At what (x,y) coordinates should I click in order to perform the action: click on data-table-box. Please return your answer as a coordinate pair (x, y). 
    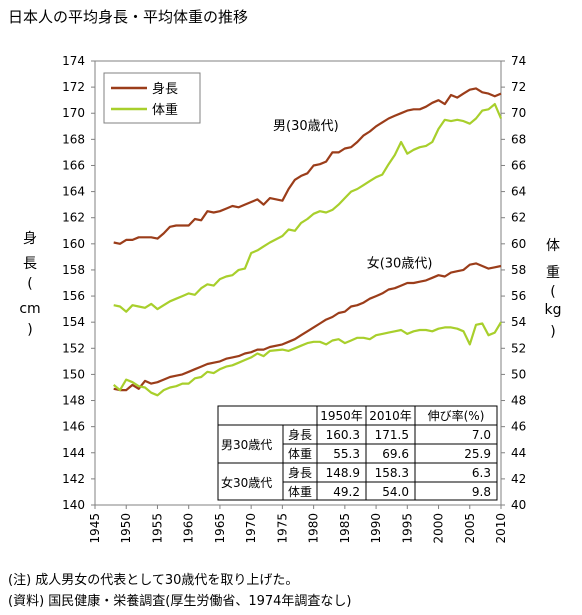
    Looking at the image, I should click on (357, 453).